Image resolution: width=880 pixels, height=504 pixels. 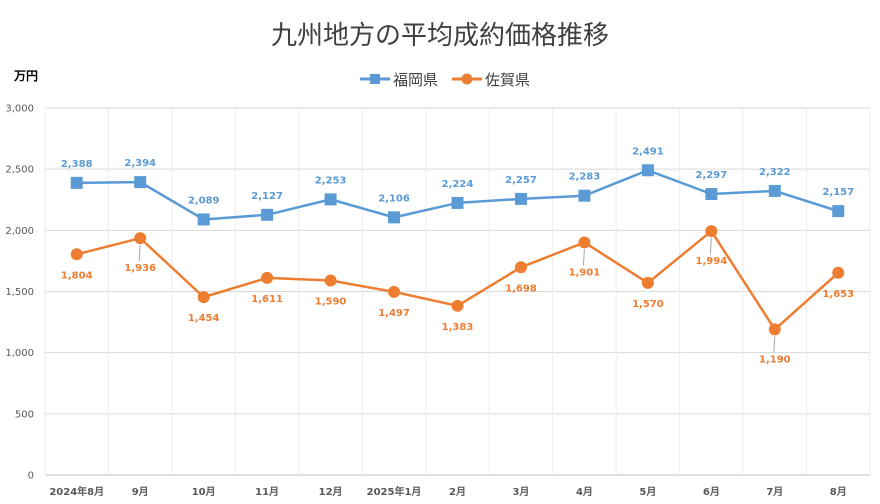 I want to click on x-axis-ticks: 2024年8月 9月 10月 11月 12月 2025年1月 2月 3月 4月 5月 6月 7月 8月, so click(x=447, y=491).